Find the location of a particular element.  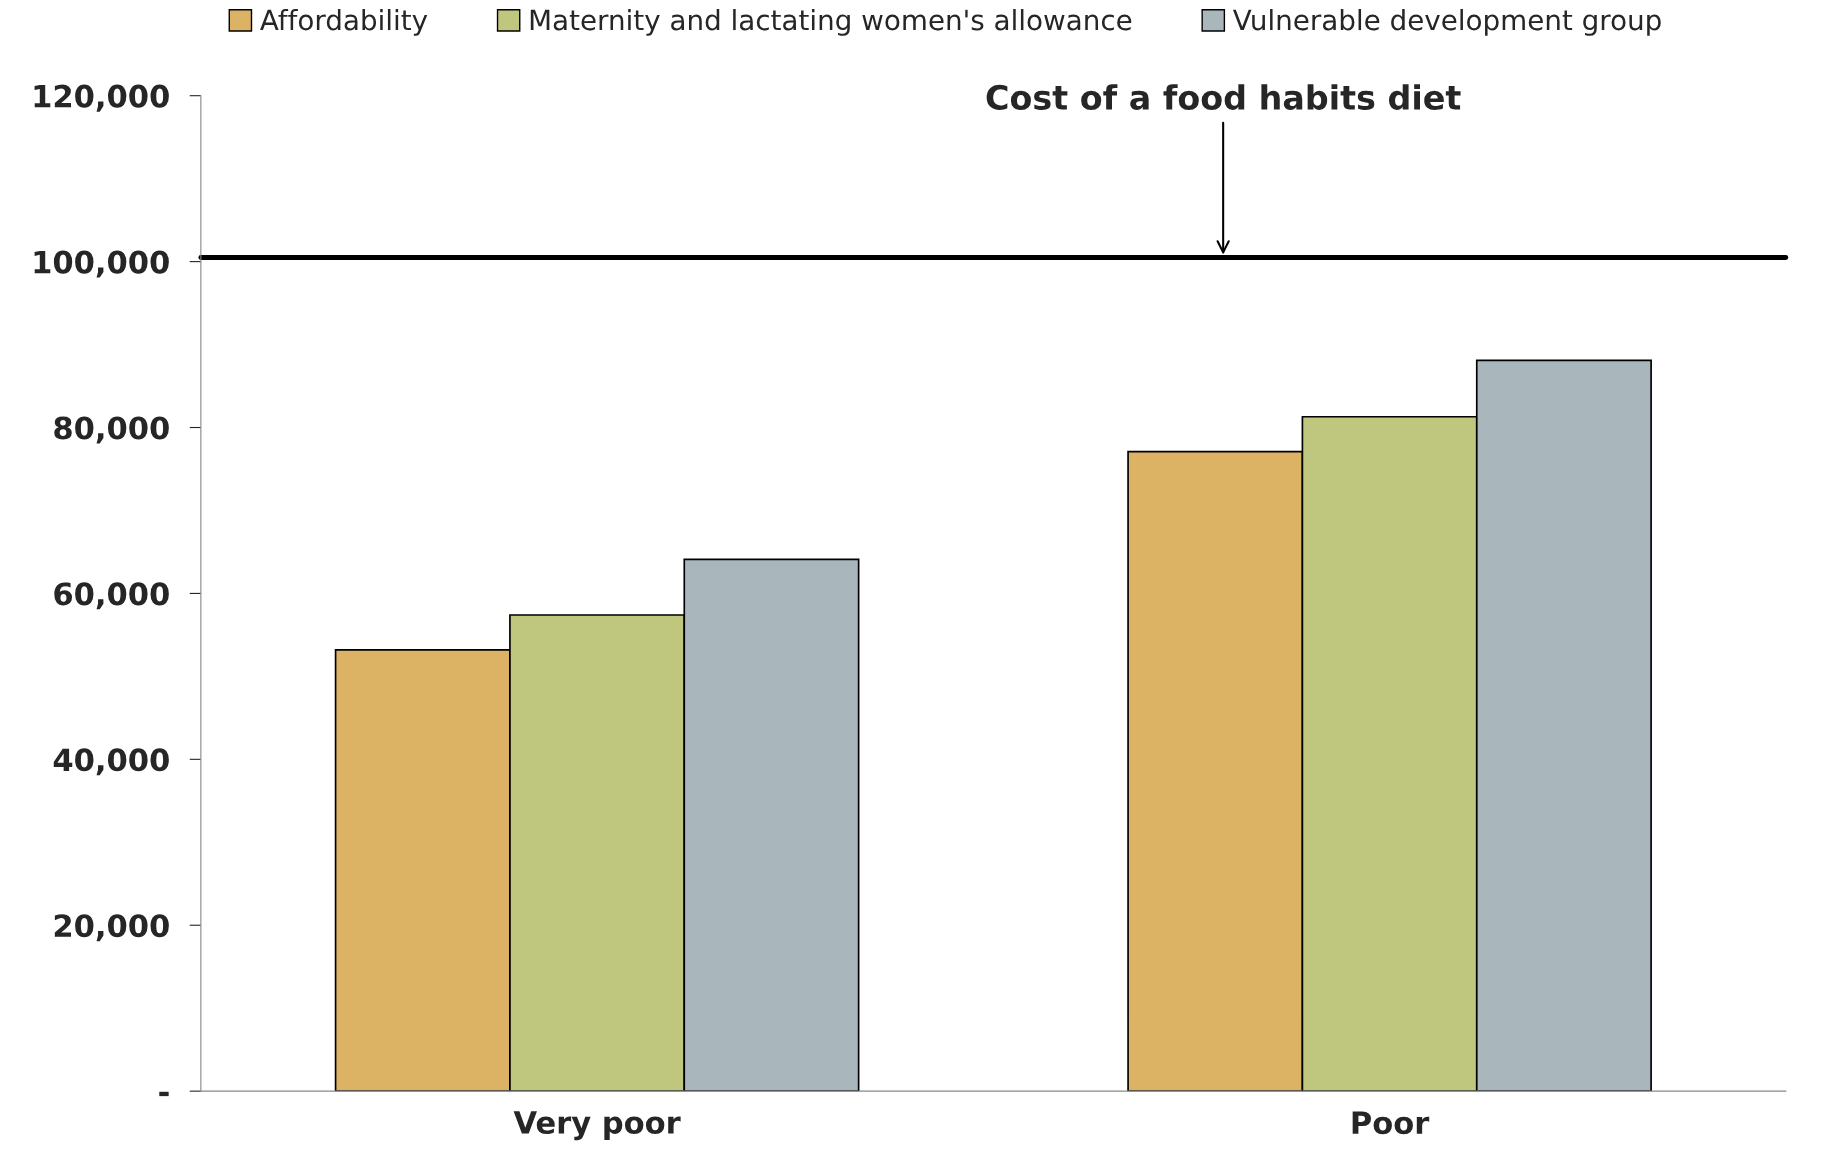

y-tick-label: 120,000 is located at coordinates (101, 98).